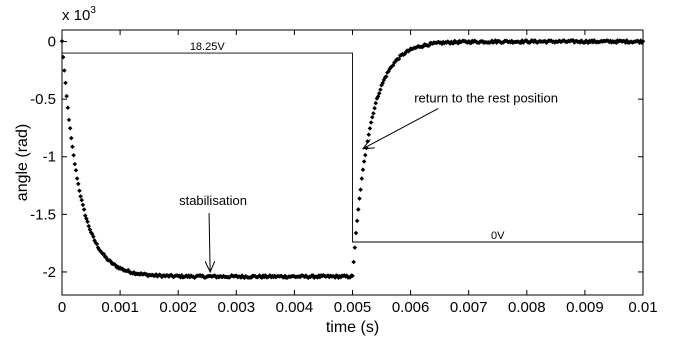 The height and width of the screenshot is (343, 689). Describe the element at coordinates (469, 307) in the screenshot. I see `x-tick-label: 0.007` at that location.